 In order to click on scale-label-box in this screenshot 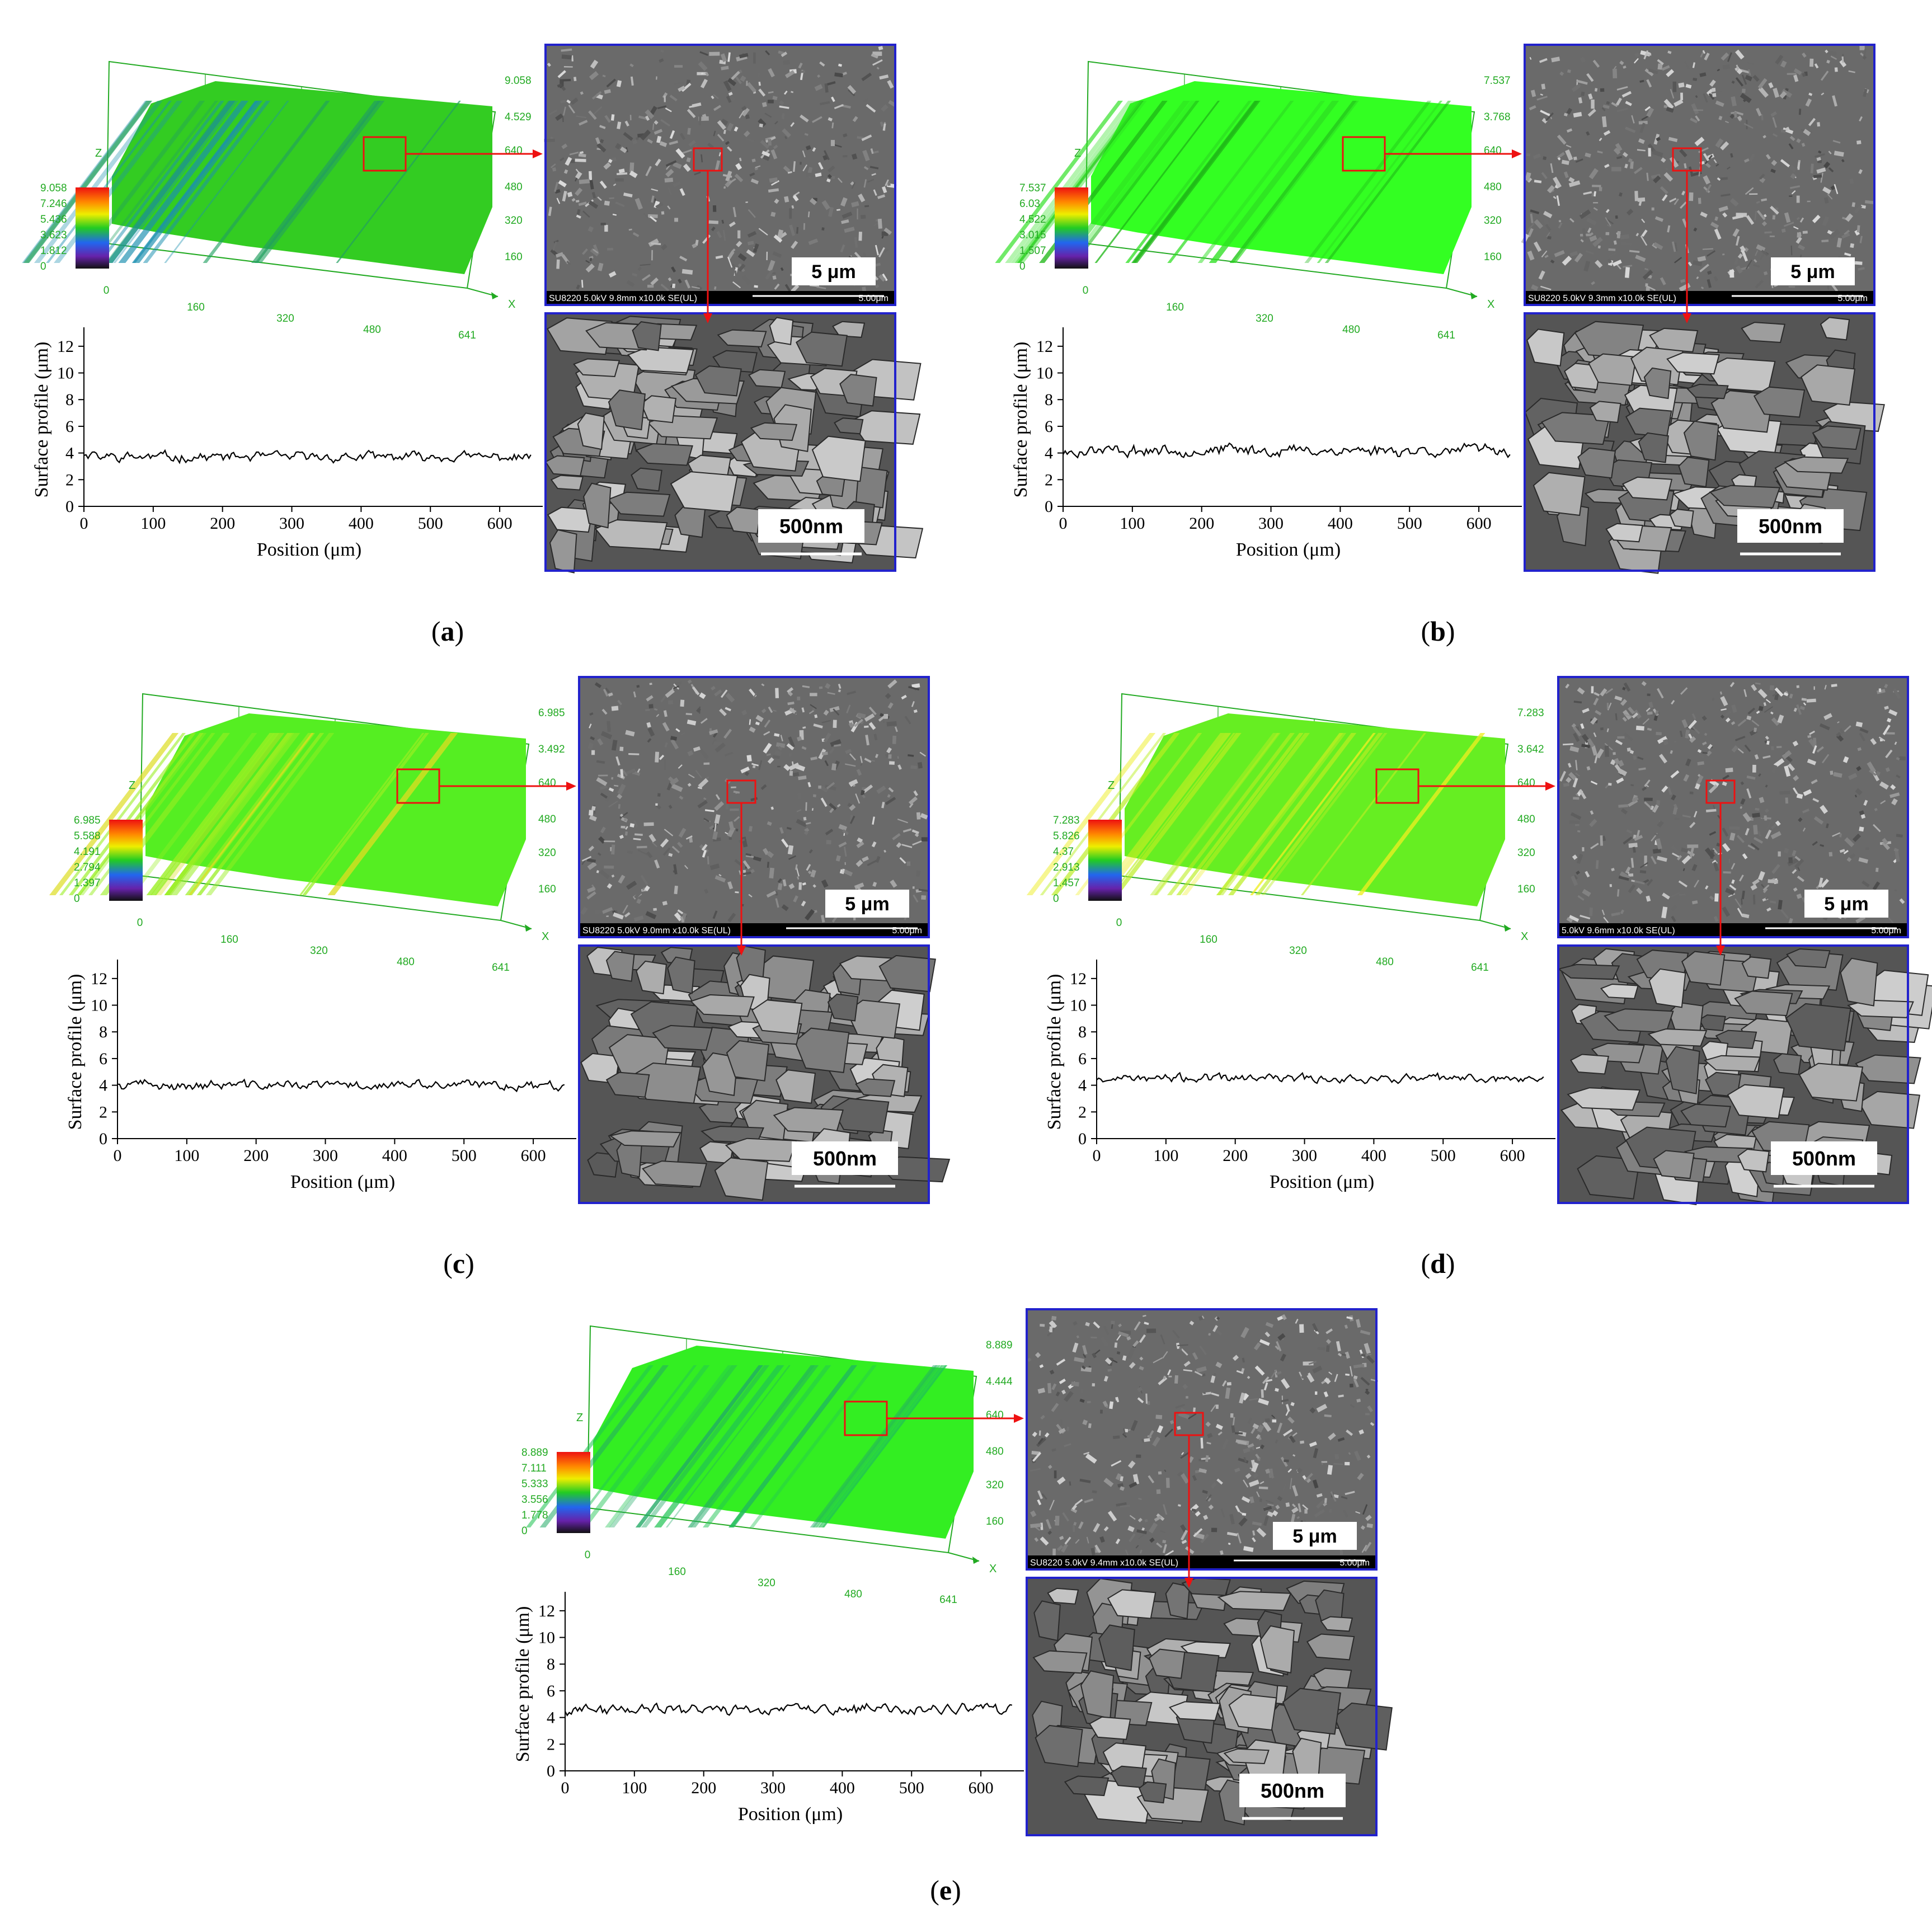, I will do `click(834, 271)`.